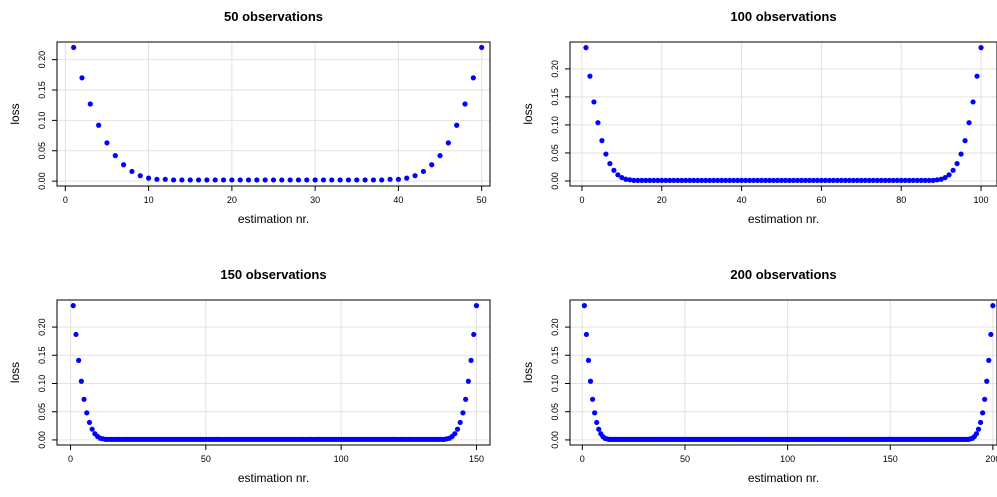  I want to click on x-tick-label: 80, so click(901, 200).